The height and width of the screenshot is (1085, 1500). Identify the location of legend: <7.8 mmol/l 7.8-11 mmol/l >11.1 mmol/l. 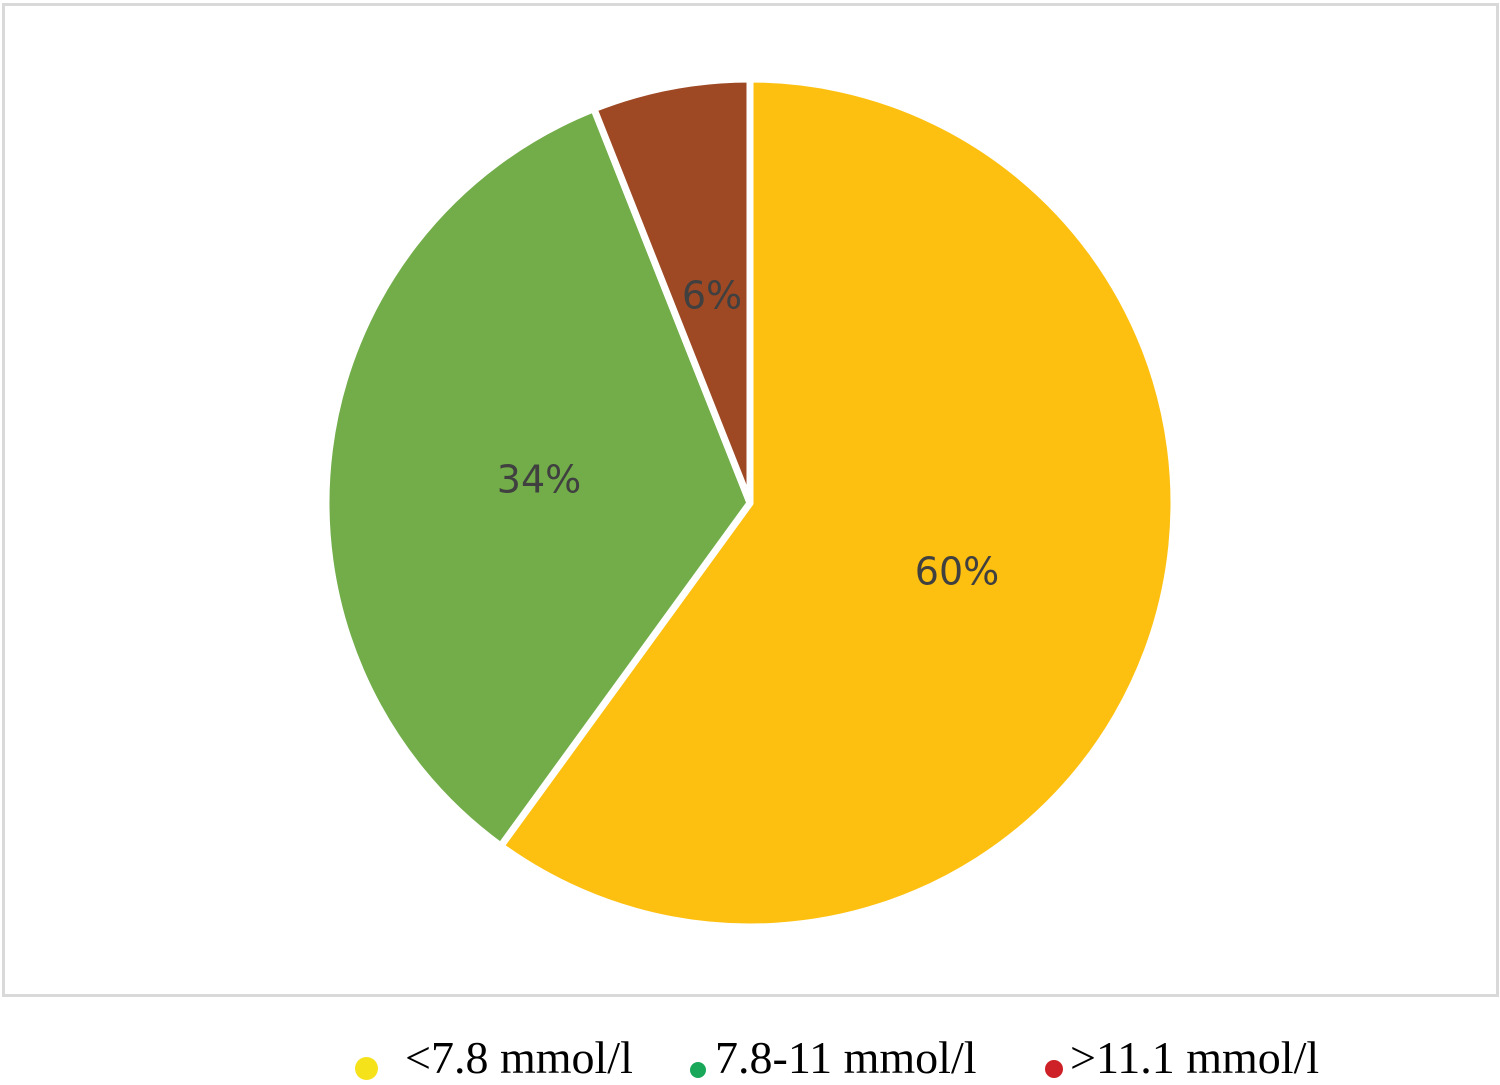
(925, 1057).